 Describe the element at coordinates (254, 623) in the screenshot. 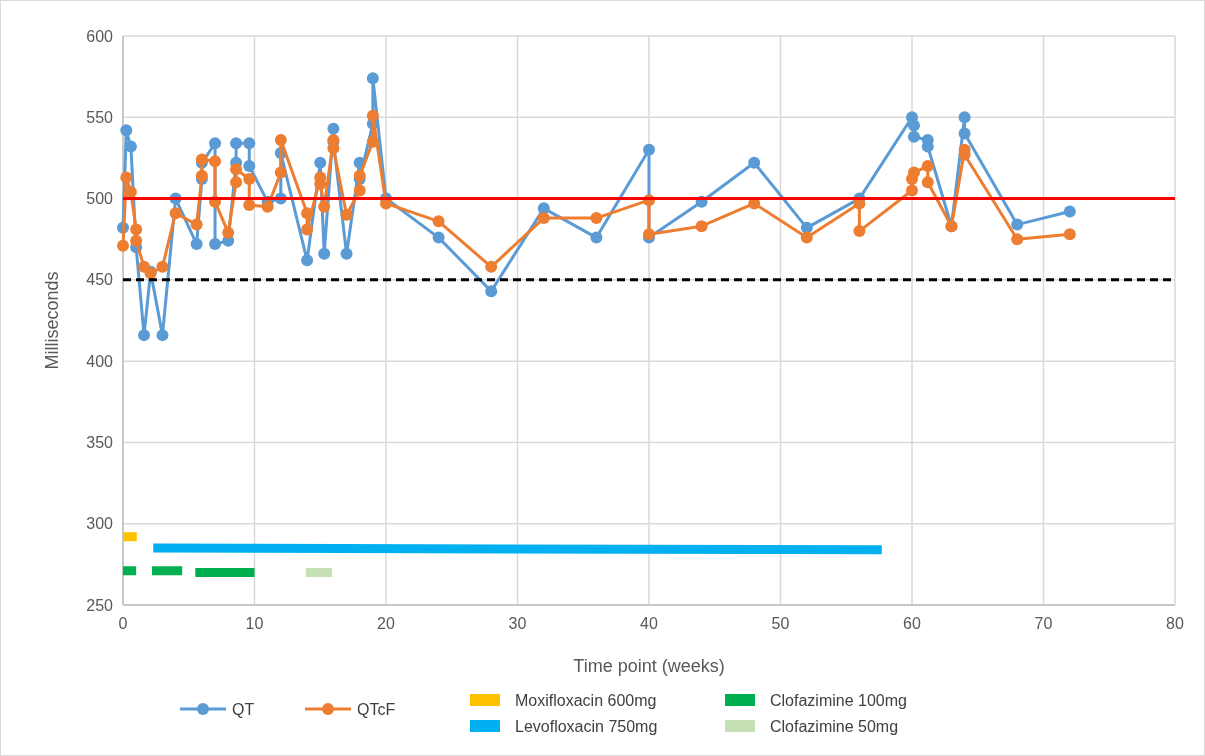

I see `x-tick-label: 10` at that location.